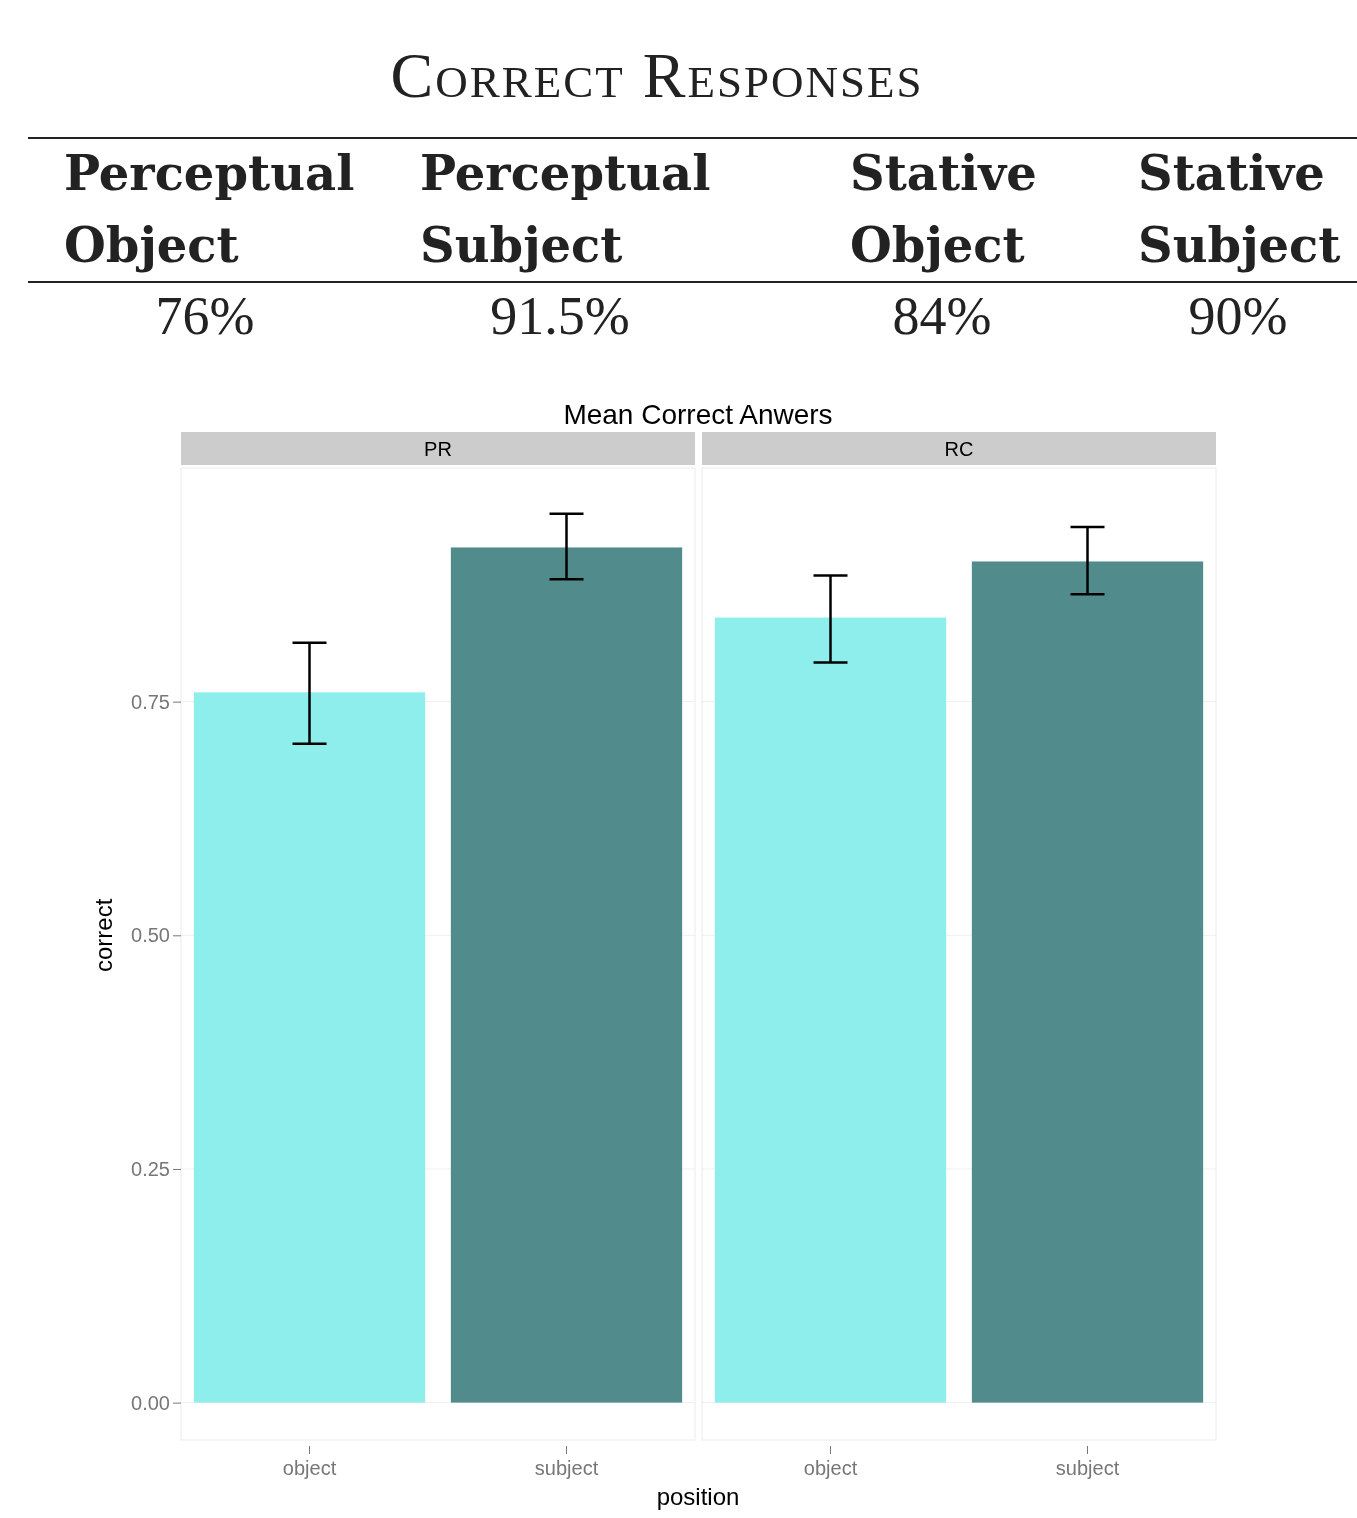  What do you see at coordinates (205, 316) in the screenshot?
I see `data-label: 76%` at bounding box center [205, 316].